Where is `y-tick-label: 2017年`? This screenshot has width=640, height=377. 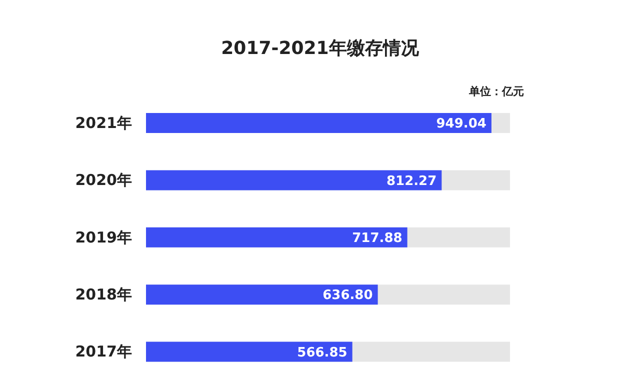 y-tick-label: 2017年 is located at coordinates (103, 351).